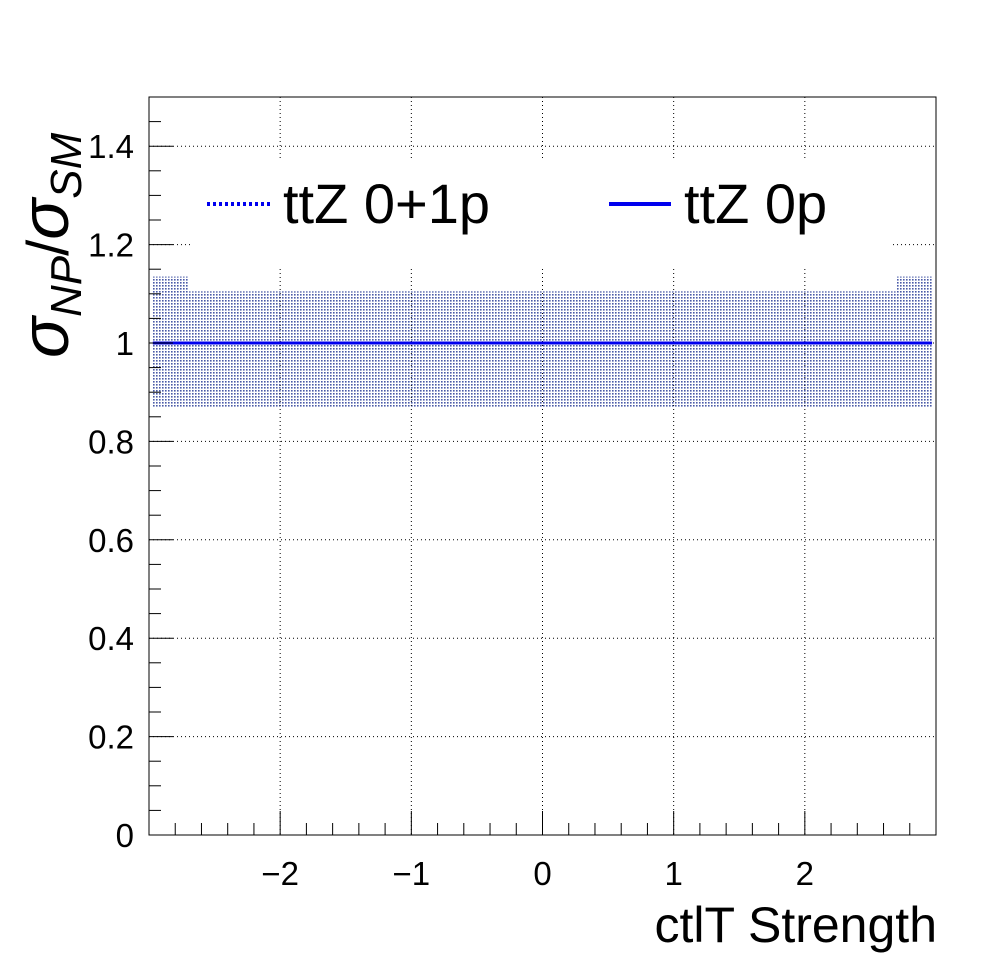  I want to click on x-tick-label-3: 1, so click(673, 873).